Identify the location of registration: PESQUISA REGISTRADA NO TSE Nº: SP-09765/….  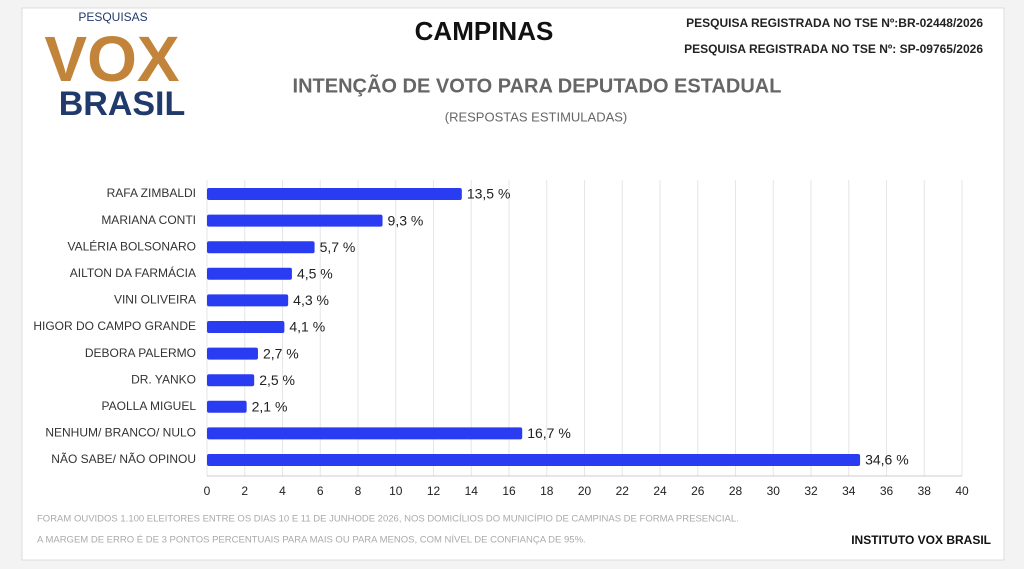
(833, 49).